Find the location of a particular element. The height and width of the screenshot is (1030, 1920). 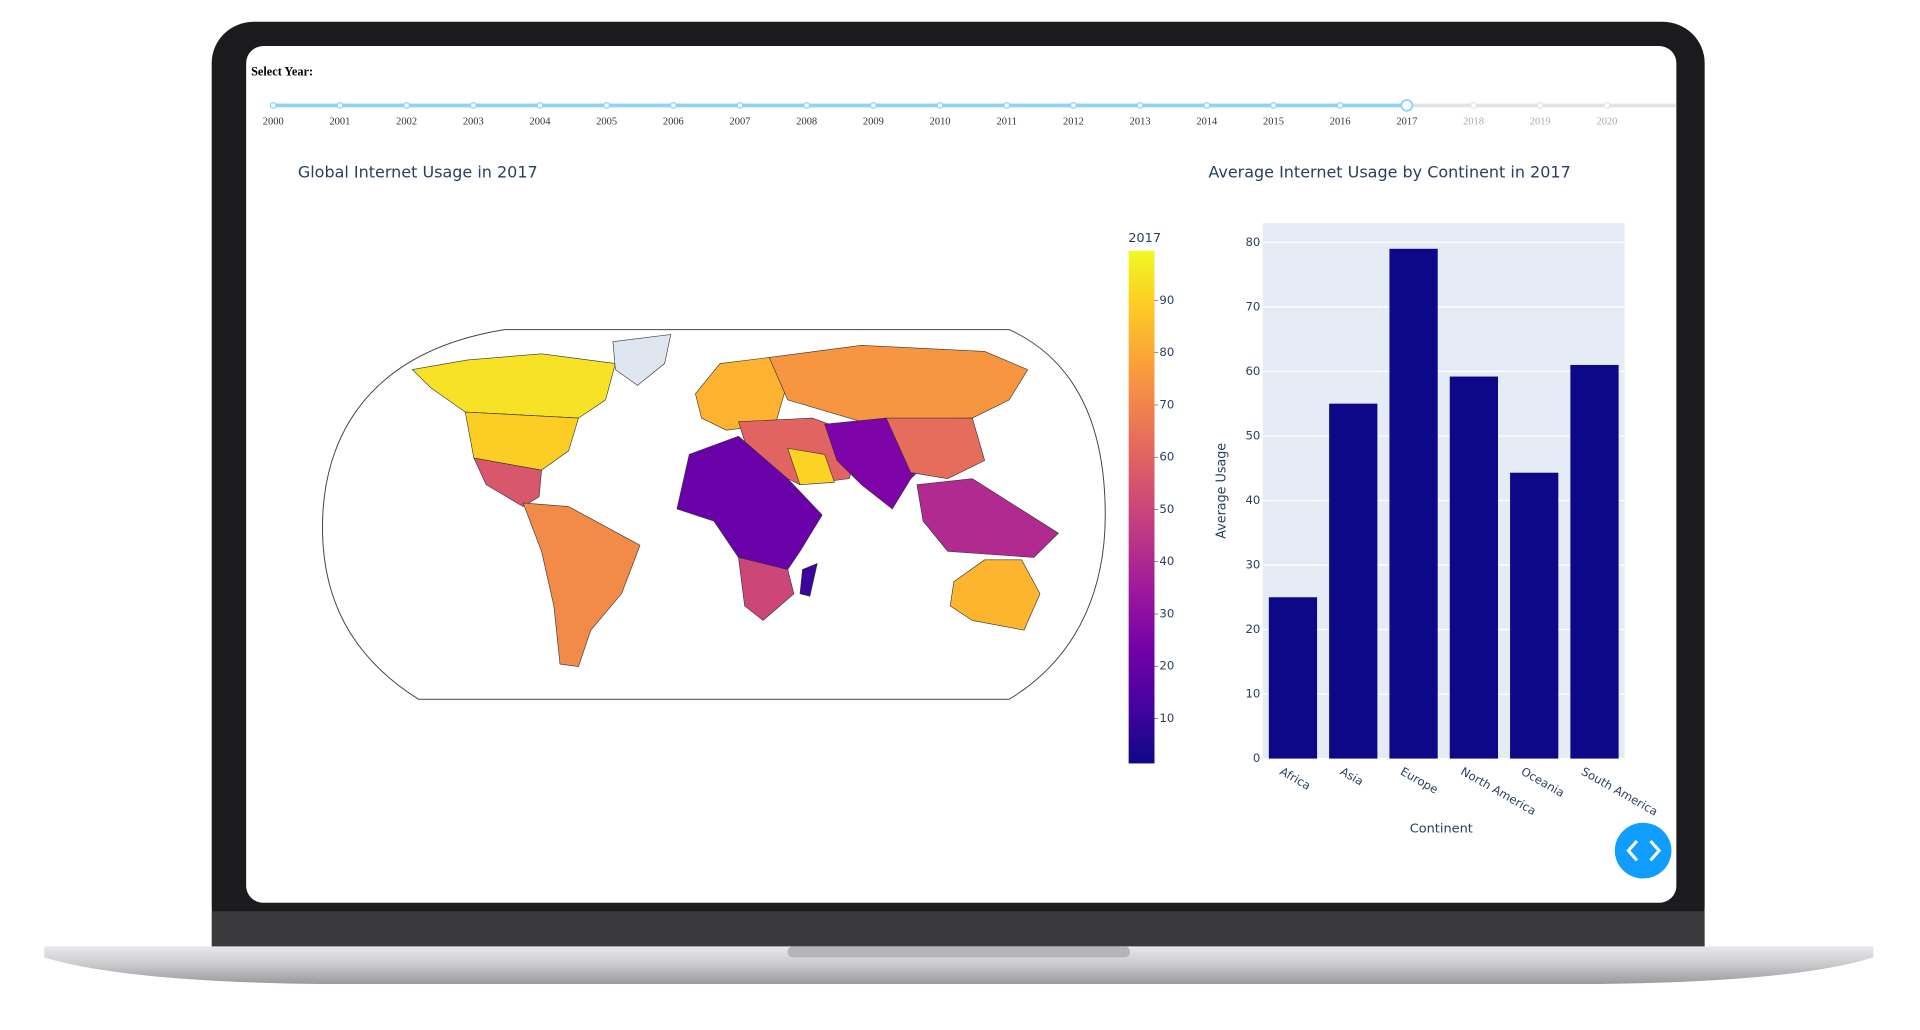

slider-year-label: 2017 is located at coordinates (1406, 122).